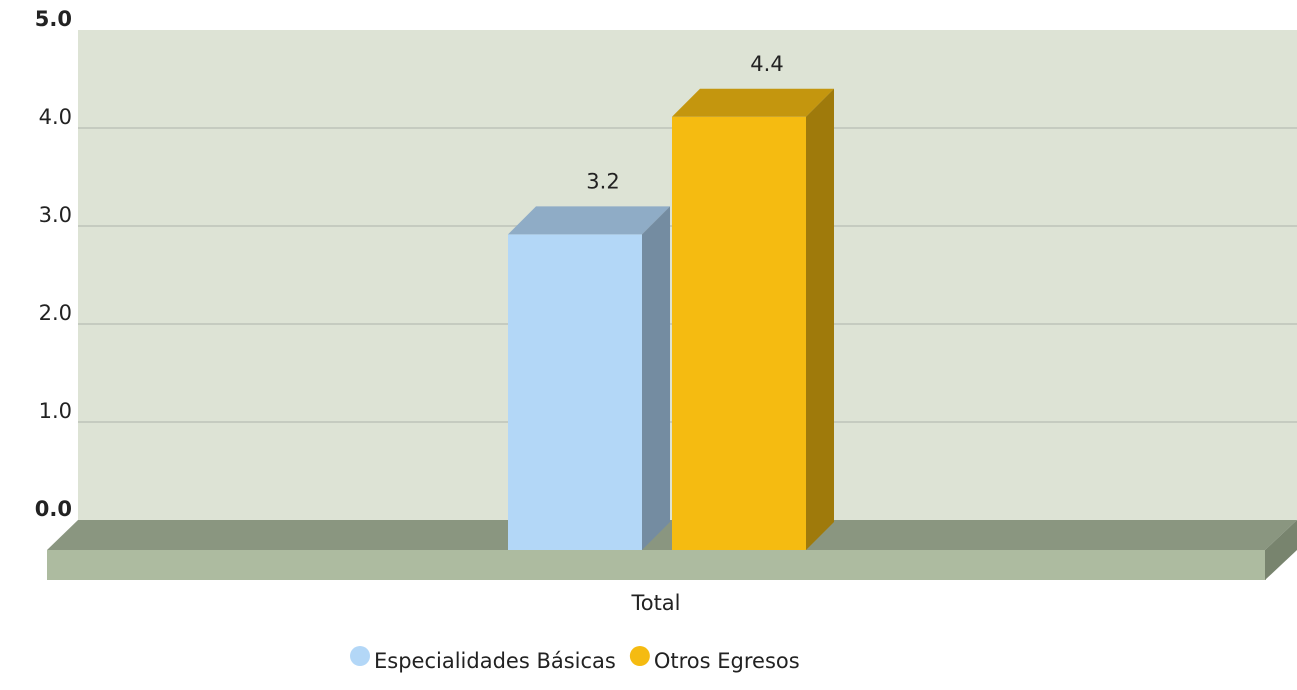 The height and width of the screenshot is (690, 1297). Describe the element at coordinates (55, 411) in the screenshot. I see `y-tick-label: 1.0` at that location.